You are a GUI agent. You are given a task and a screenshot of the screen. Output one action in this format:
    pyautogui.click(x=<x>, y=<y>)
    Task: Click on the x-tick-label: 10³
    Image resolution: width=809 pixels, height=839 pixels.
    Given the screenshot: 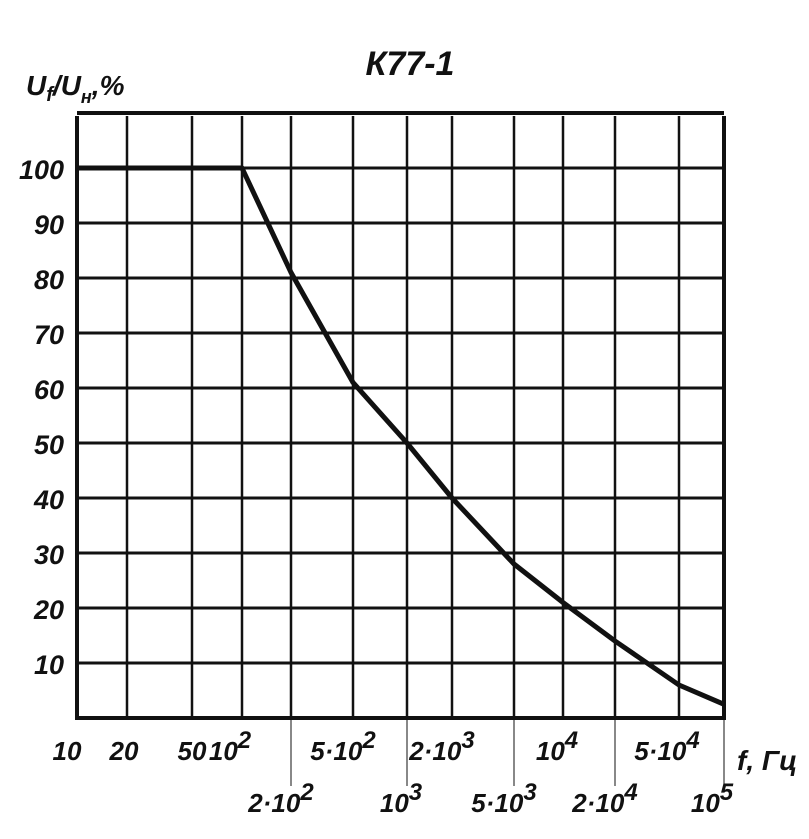 What is the action you would take?
    pyautogui.click(x=401, y=798)
    